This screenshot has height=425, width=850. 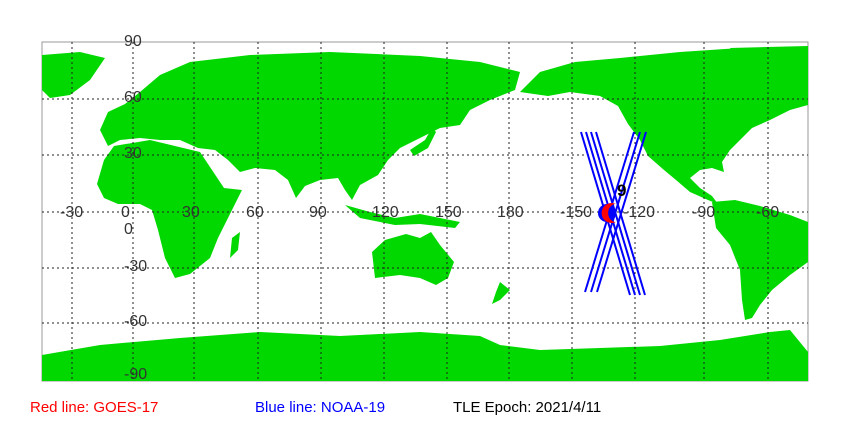 I want to click on lat-label: -30, so click(x=135, y=266).